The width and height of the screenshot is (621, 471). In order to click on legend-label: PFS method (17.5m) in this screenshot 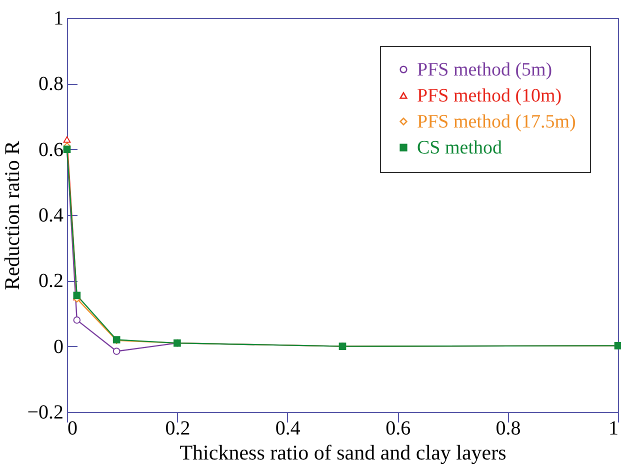, I will do `click(496, 122)`.